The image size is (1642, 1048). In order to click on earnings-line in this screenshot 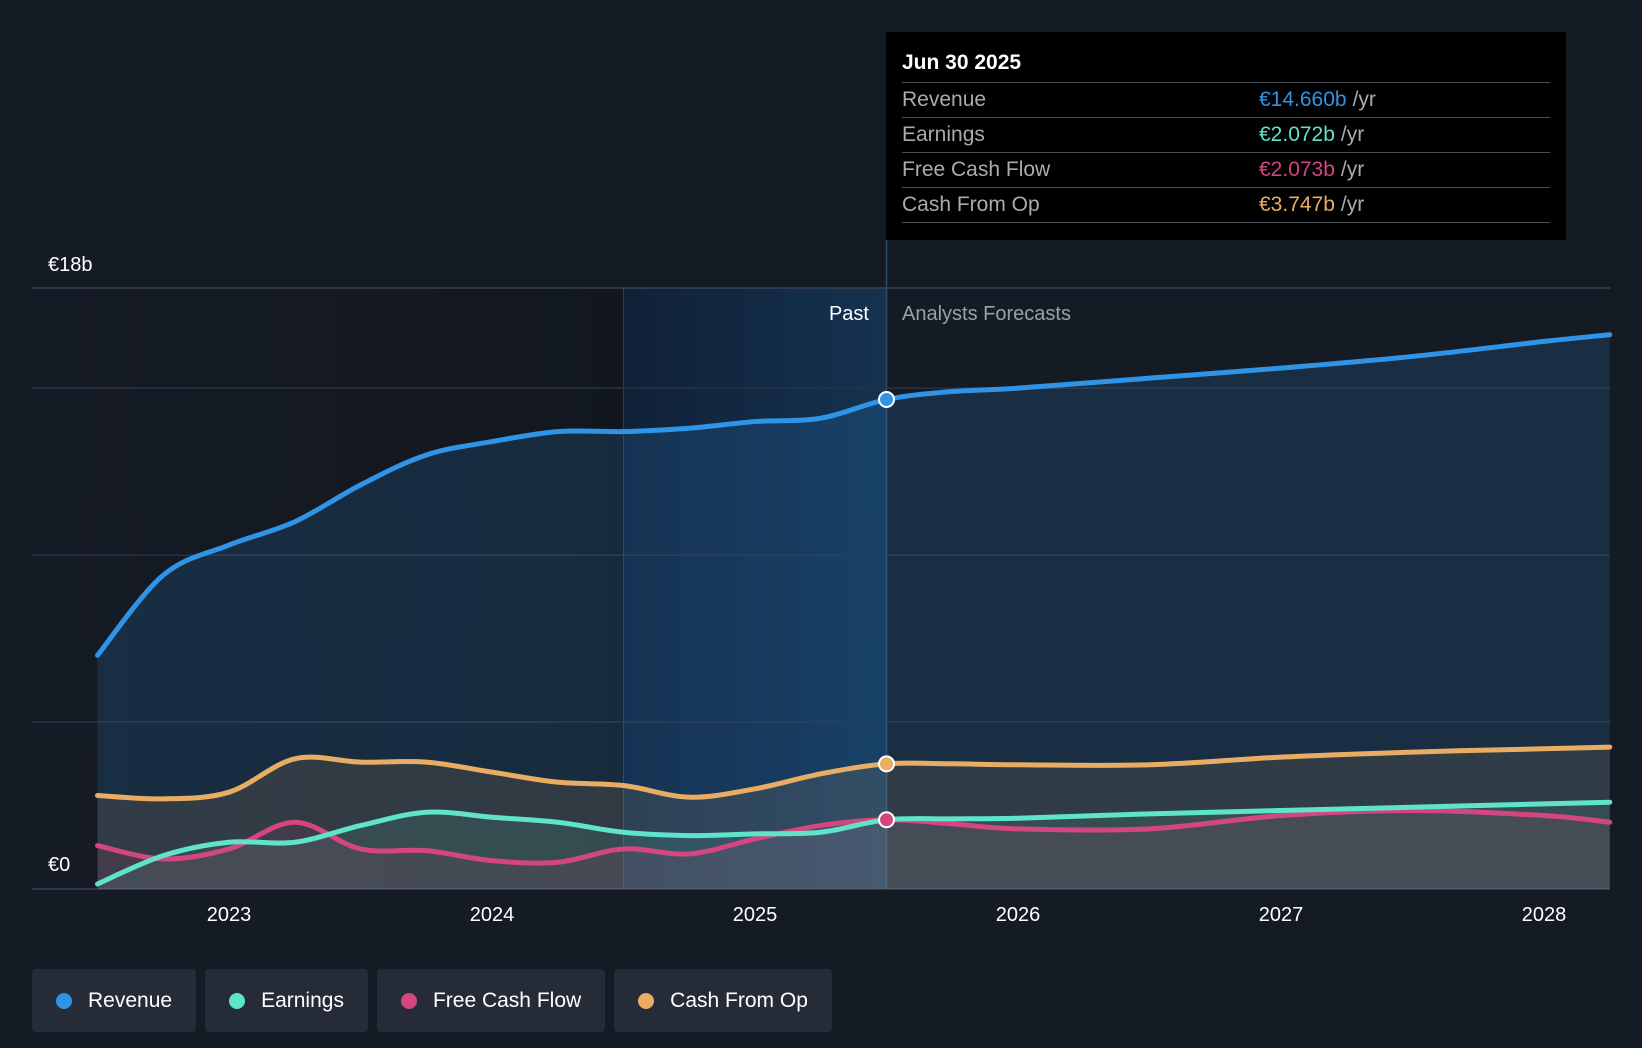, I will do `click(854, 843)`.